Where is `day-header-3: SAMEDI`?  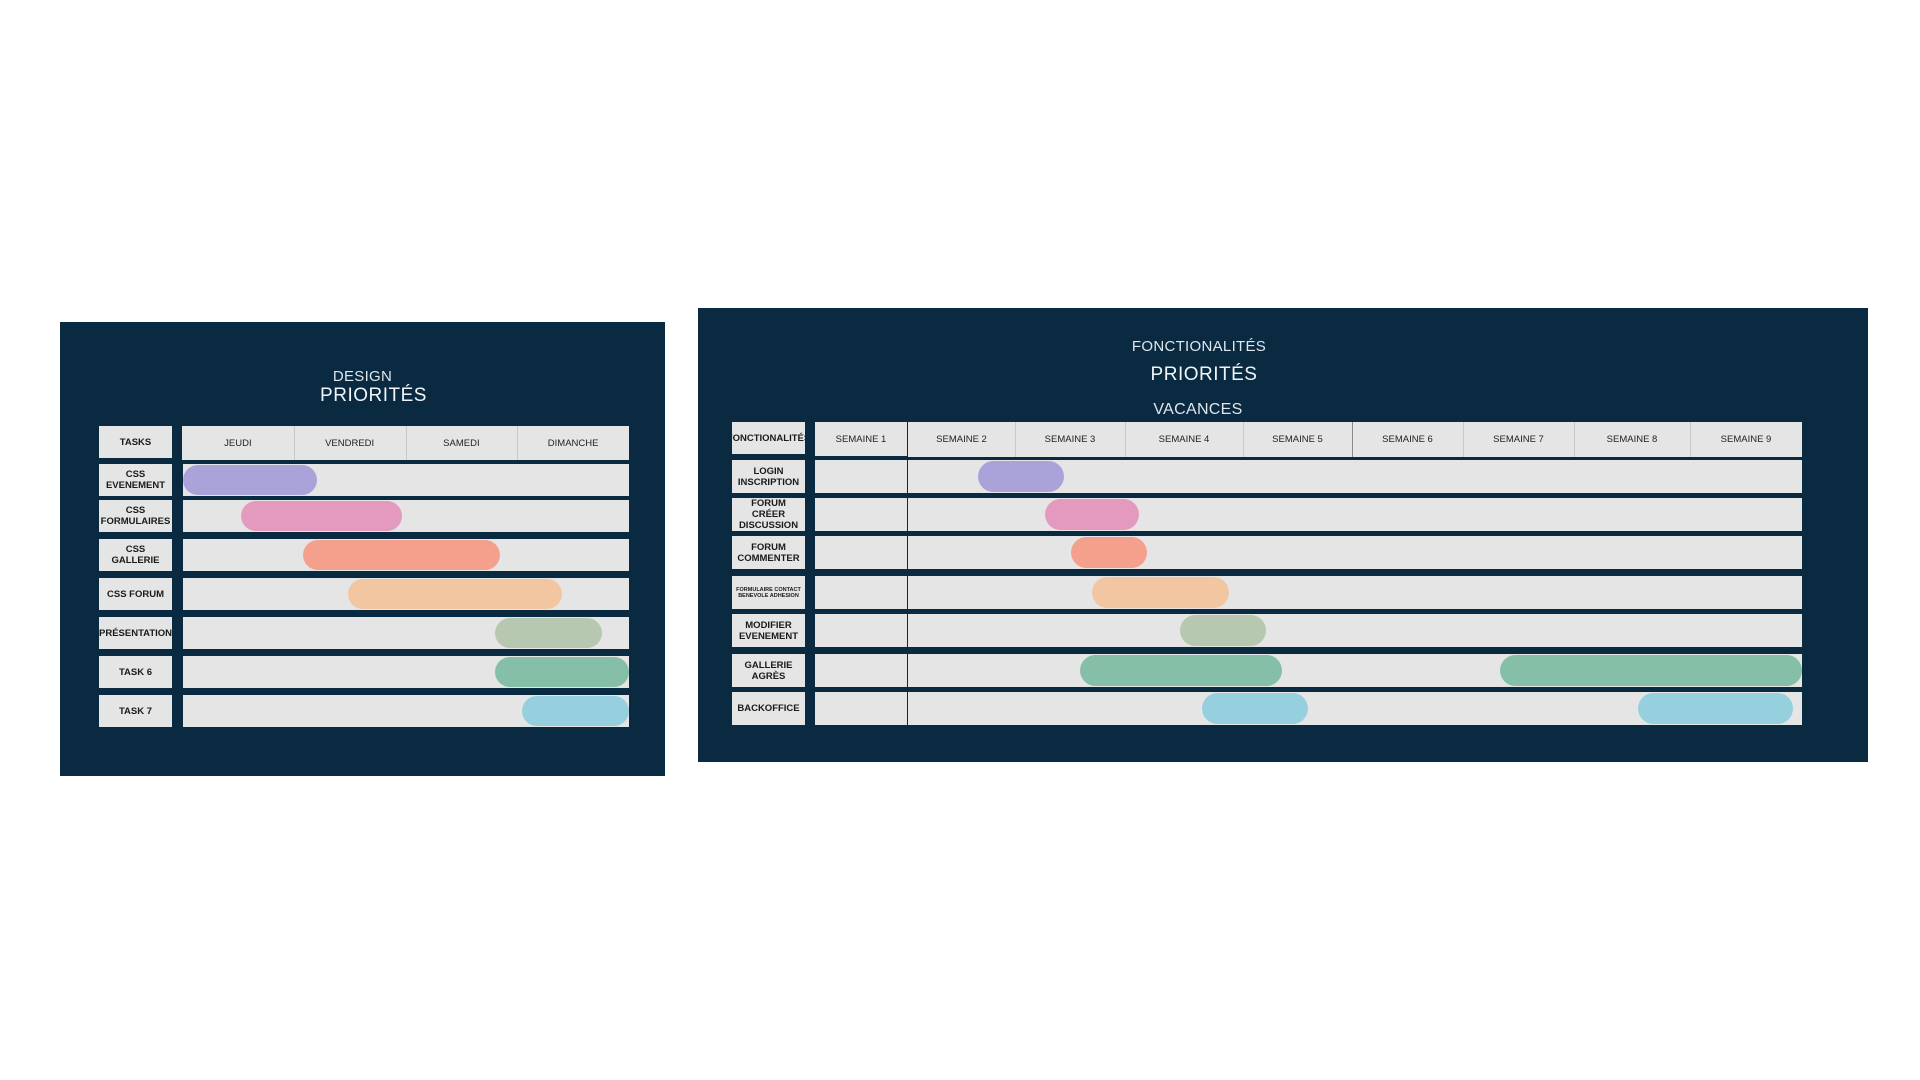
day-header-3: SAMEDI is located at coordinates (461, 443).